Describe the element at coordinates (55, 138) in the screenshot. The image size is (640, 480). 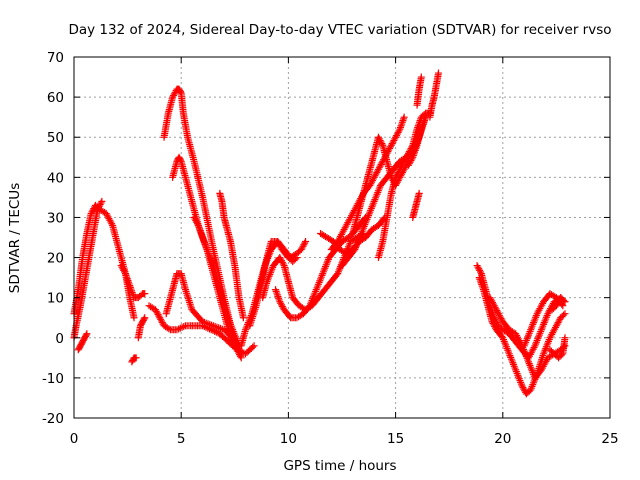
I see `y-tick-label: 50` at that location.